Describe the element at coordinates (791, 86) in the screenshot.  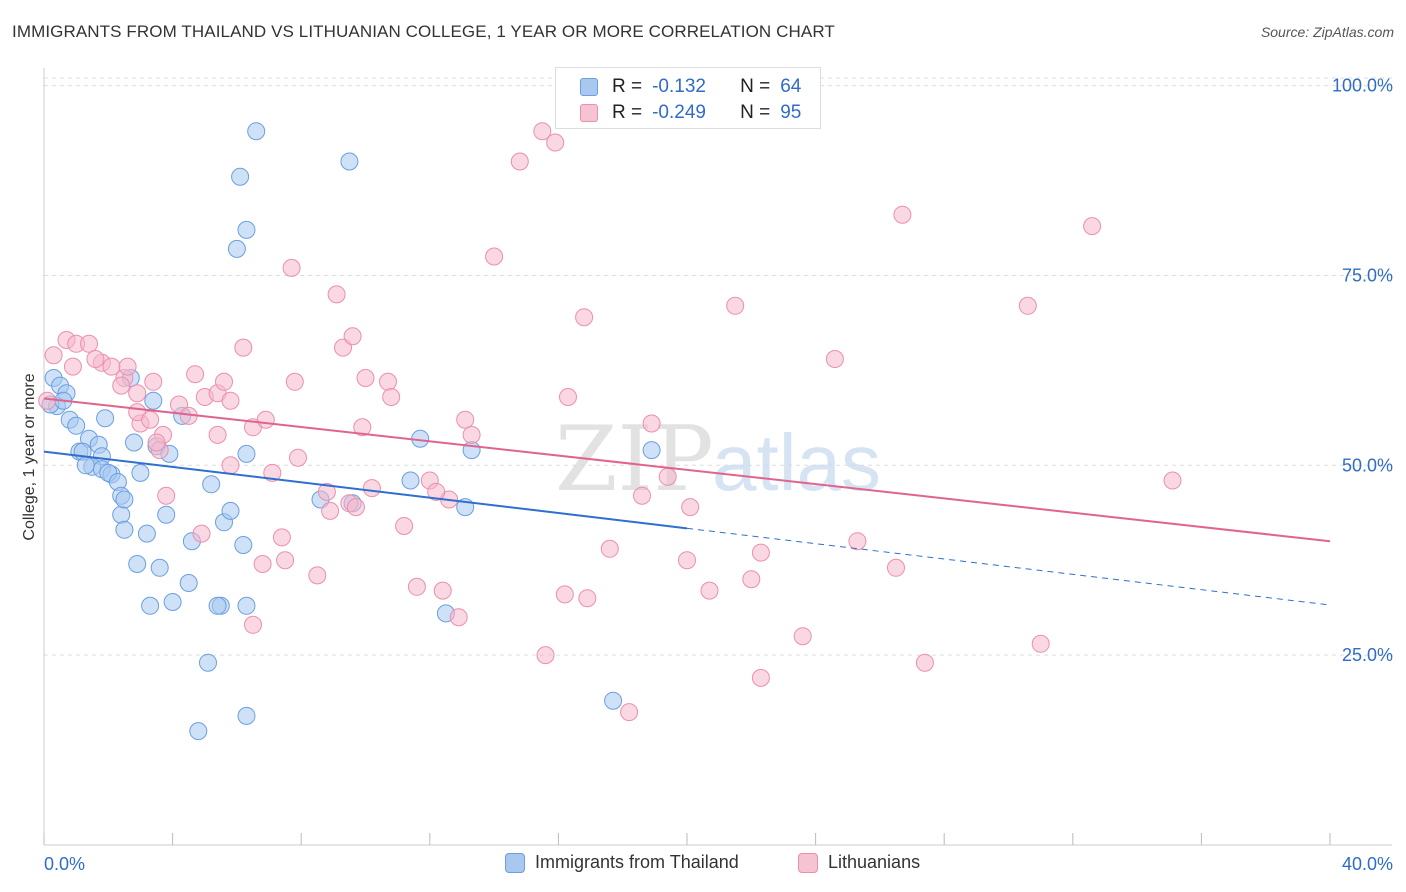
I see `n-value: 64` at that location.